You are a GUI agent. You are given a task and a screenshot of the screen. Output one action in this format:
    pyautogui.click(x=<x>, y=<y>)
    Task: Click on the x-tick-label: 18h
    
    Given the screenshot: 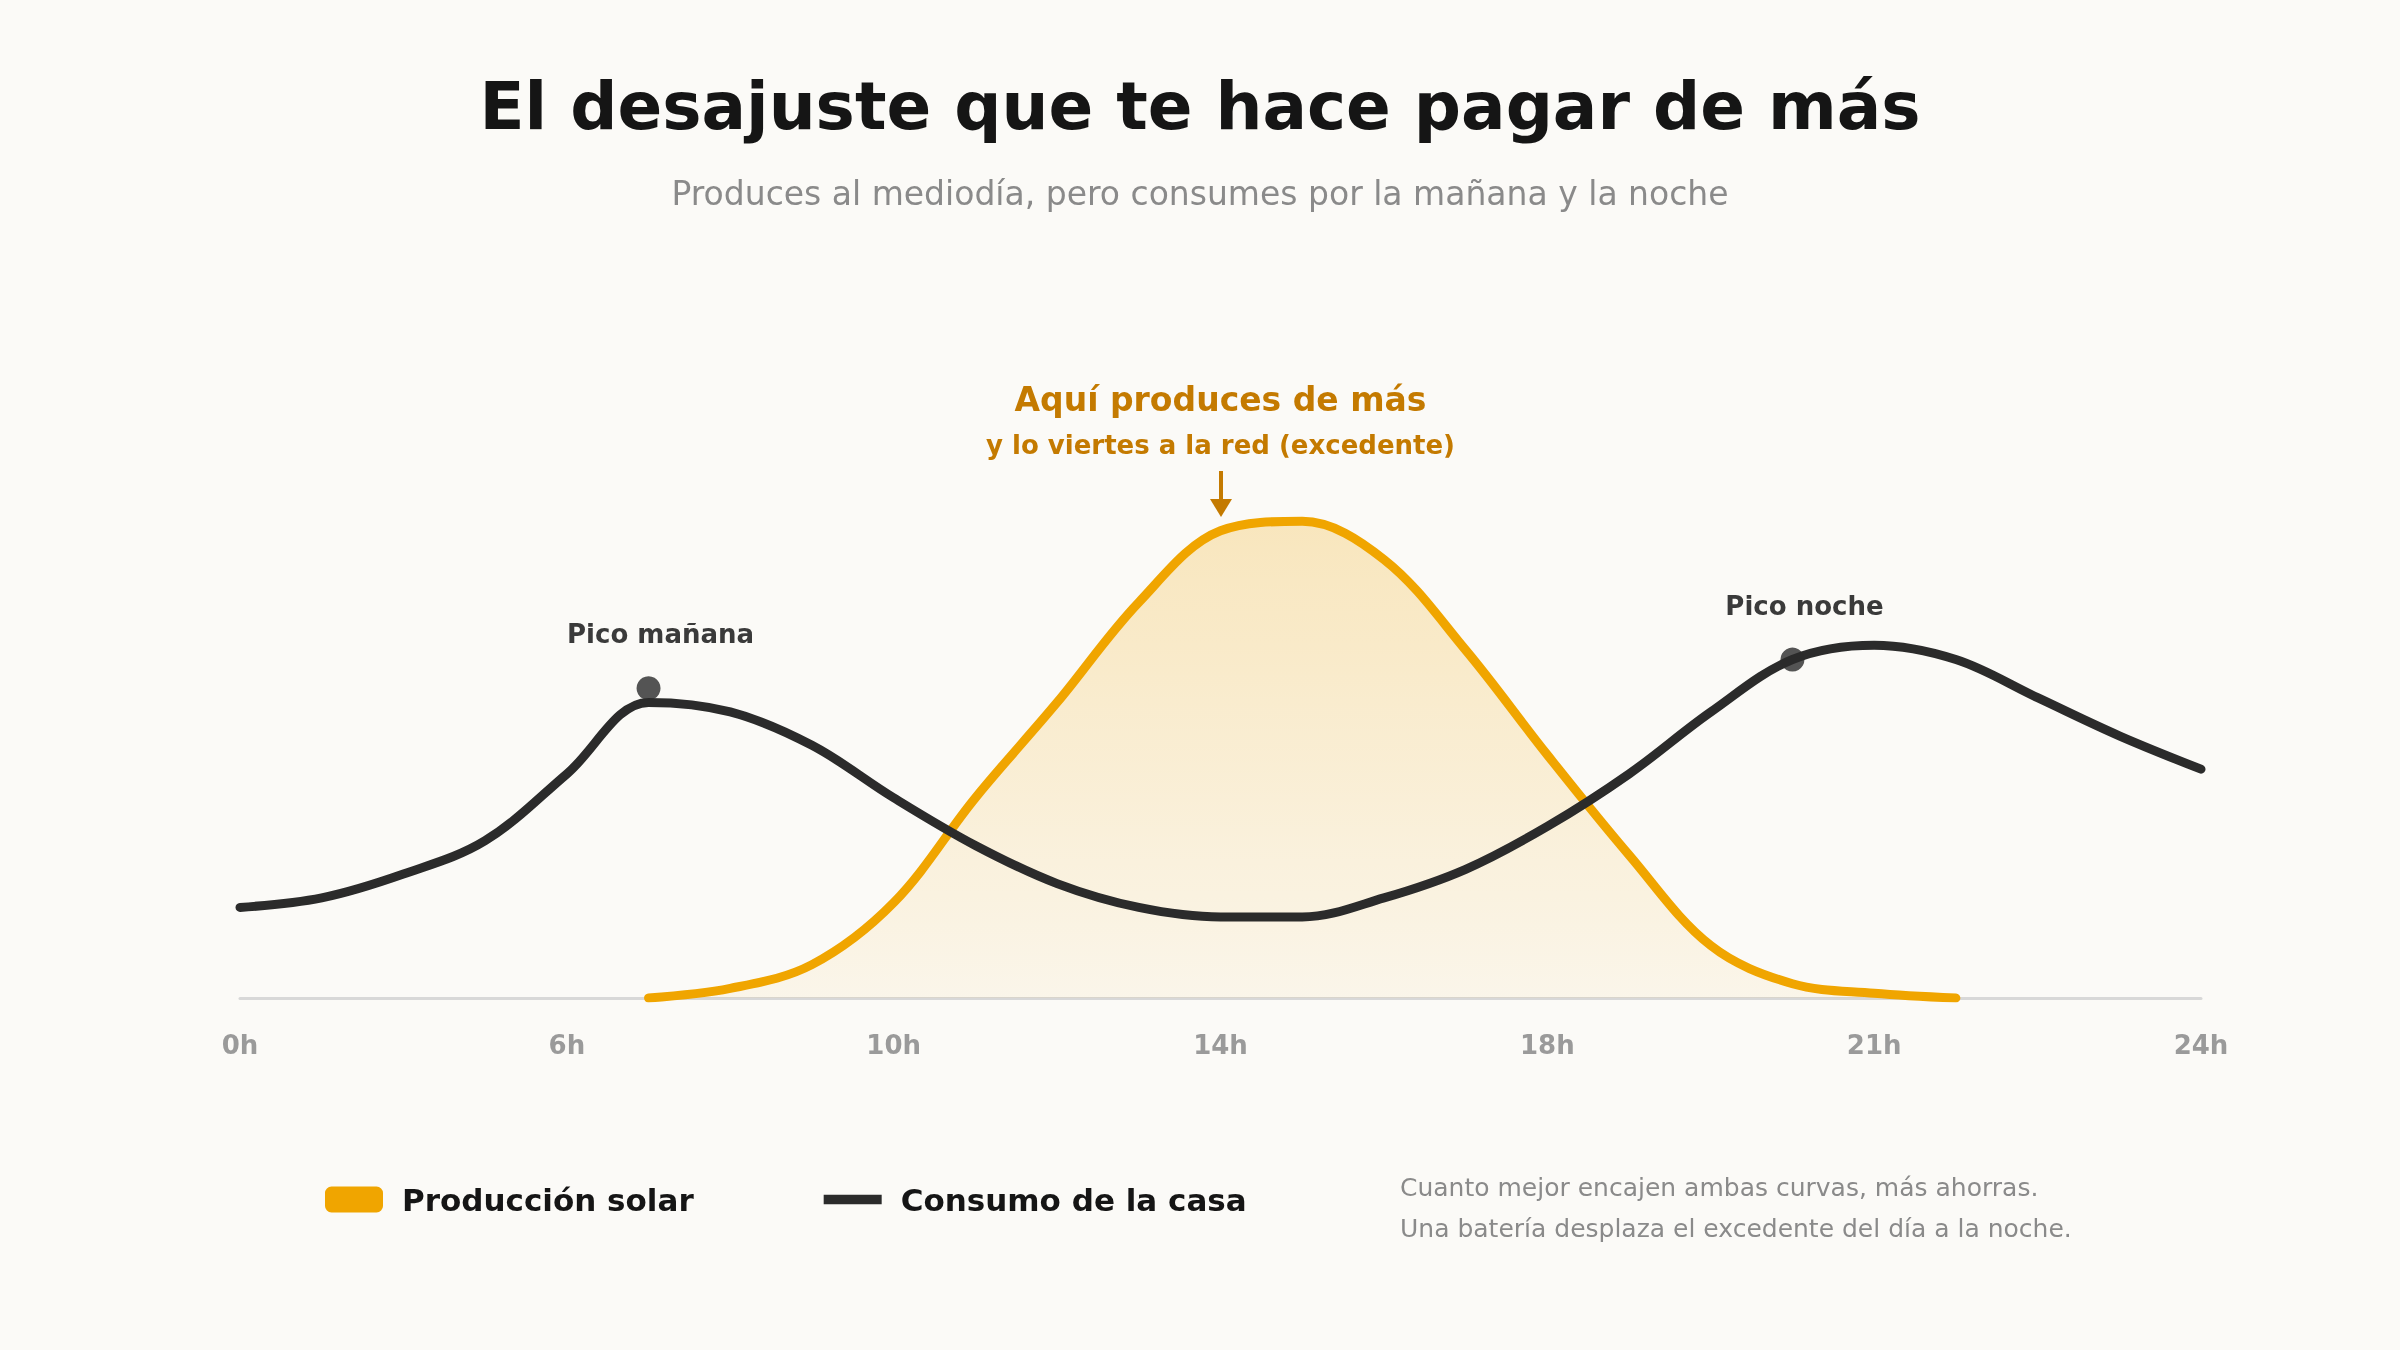 What is the action you would take?
    pyautogui.click(x=1547, y=1045)
    